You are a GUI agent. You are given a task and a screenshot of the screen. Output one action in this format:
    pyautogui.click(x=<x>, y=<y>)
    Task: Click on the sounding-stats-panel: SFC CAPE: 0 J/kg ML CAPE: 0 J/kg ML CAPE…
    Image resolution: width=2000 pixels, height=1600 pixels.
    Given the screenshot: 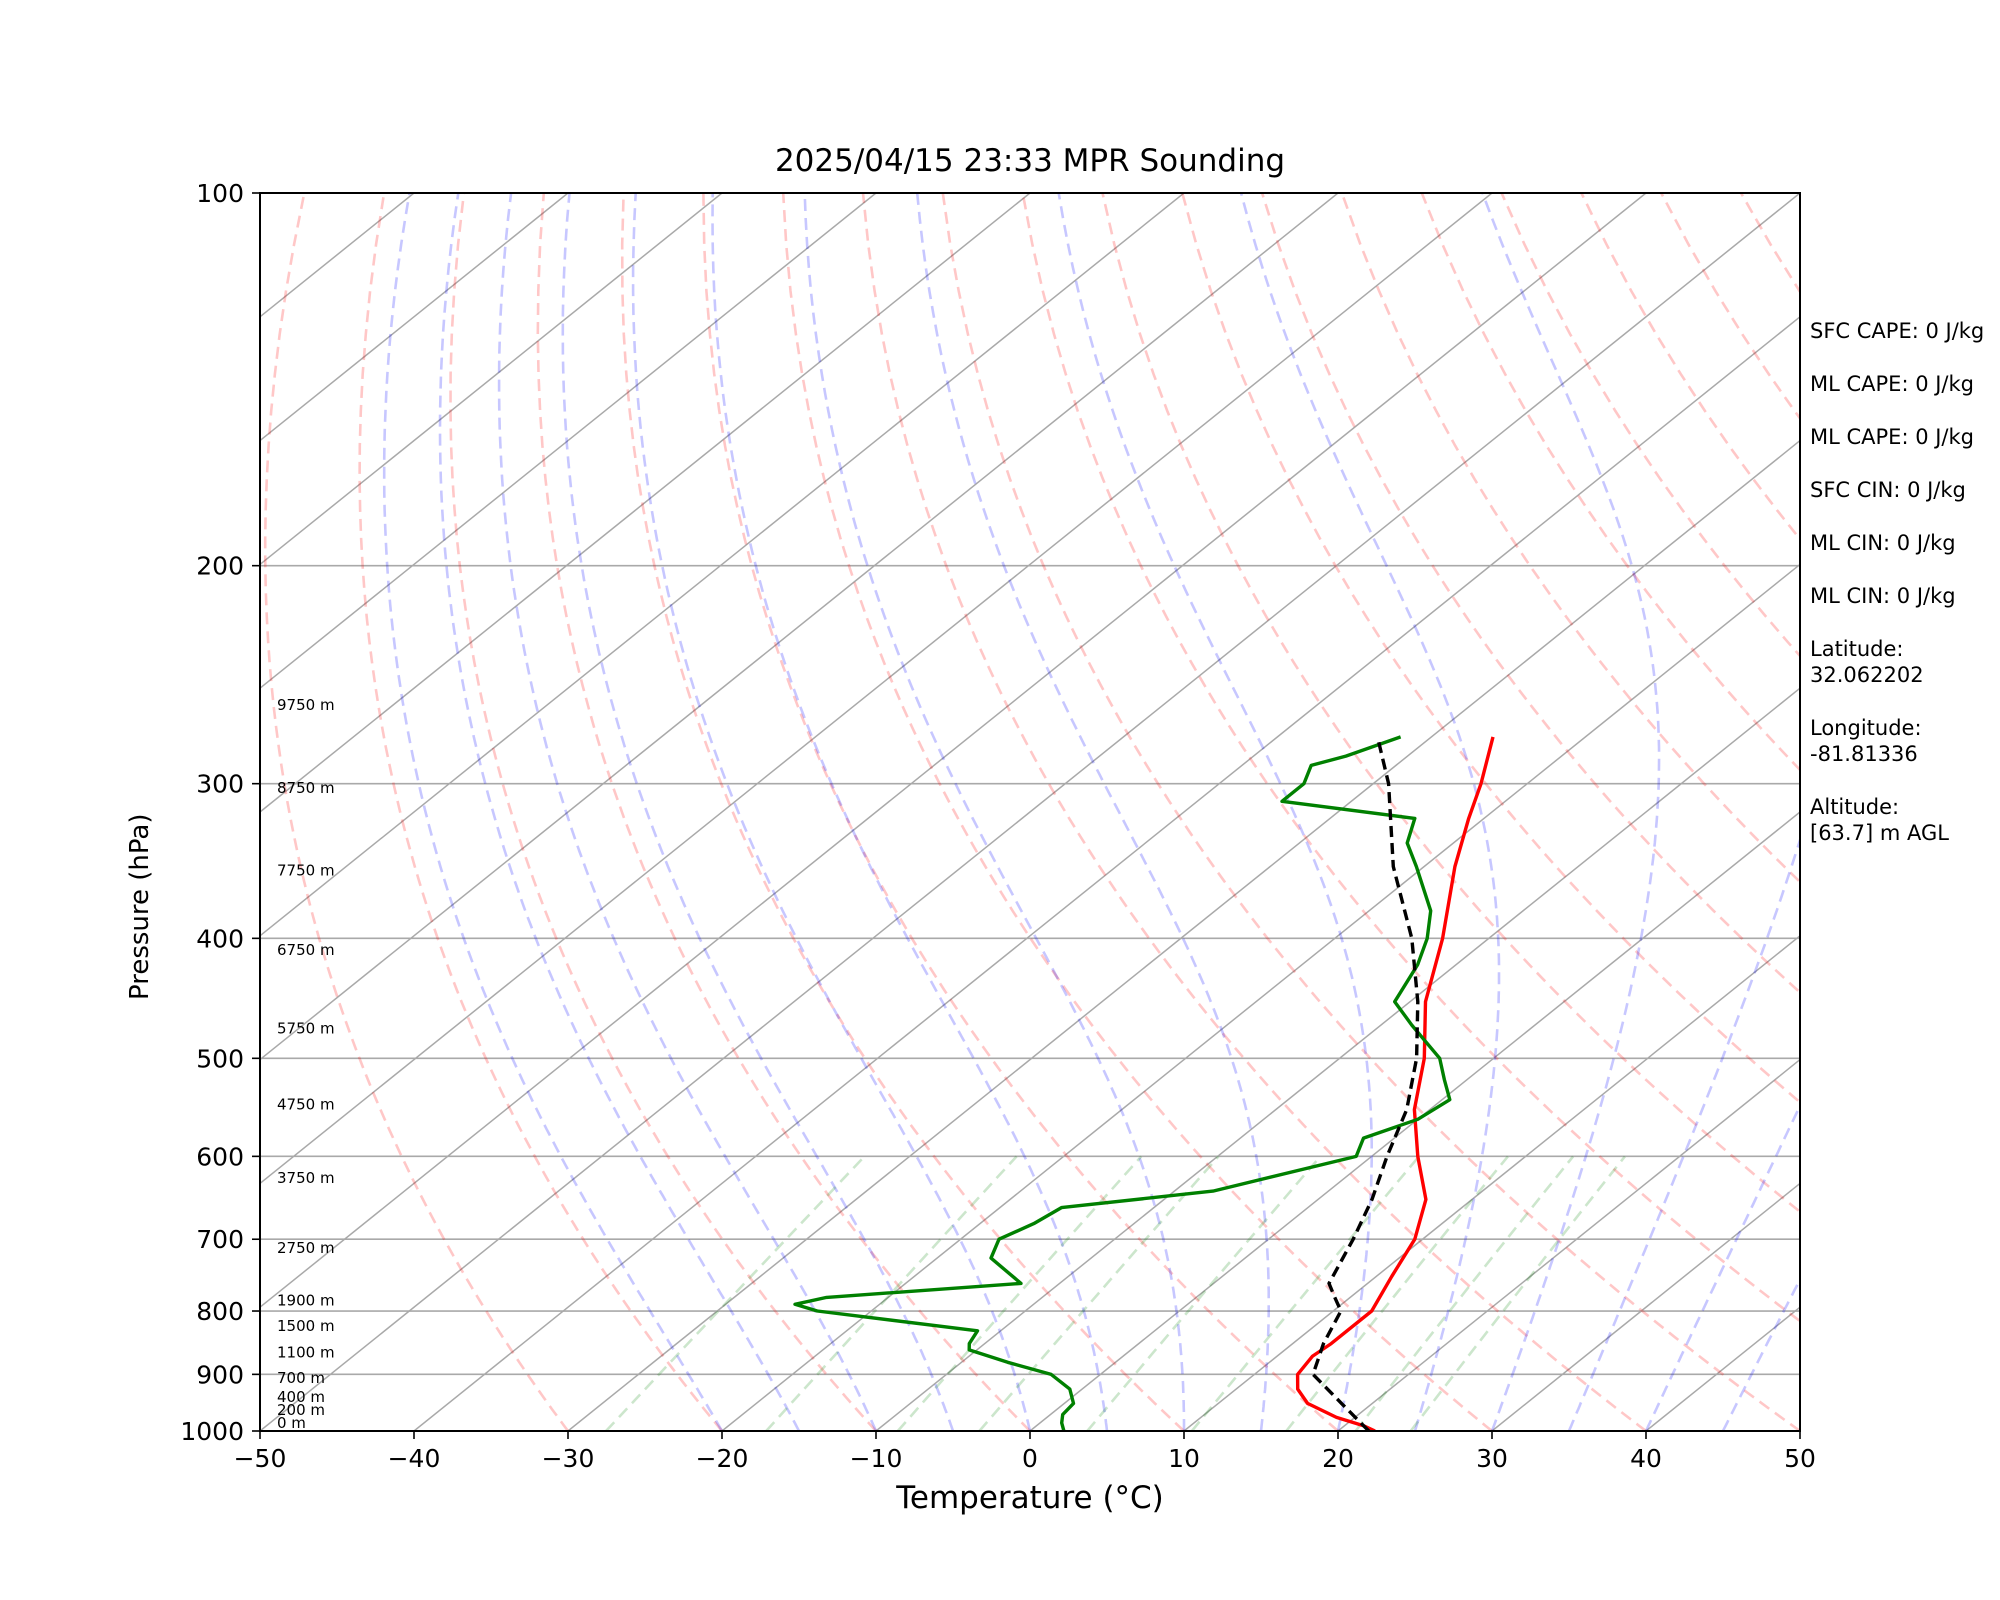 What is the action you would take?
    pyautogui.click(x=1905, y=595)
    